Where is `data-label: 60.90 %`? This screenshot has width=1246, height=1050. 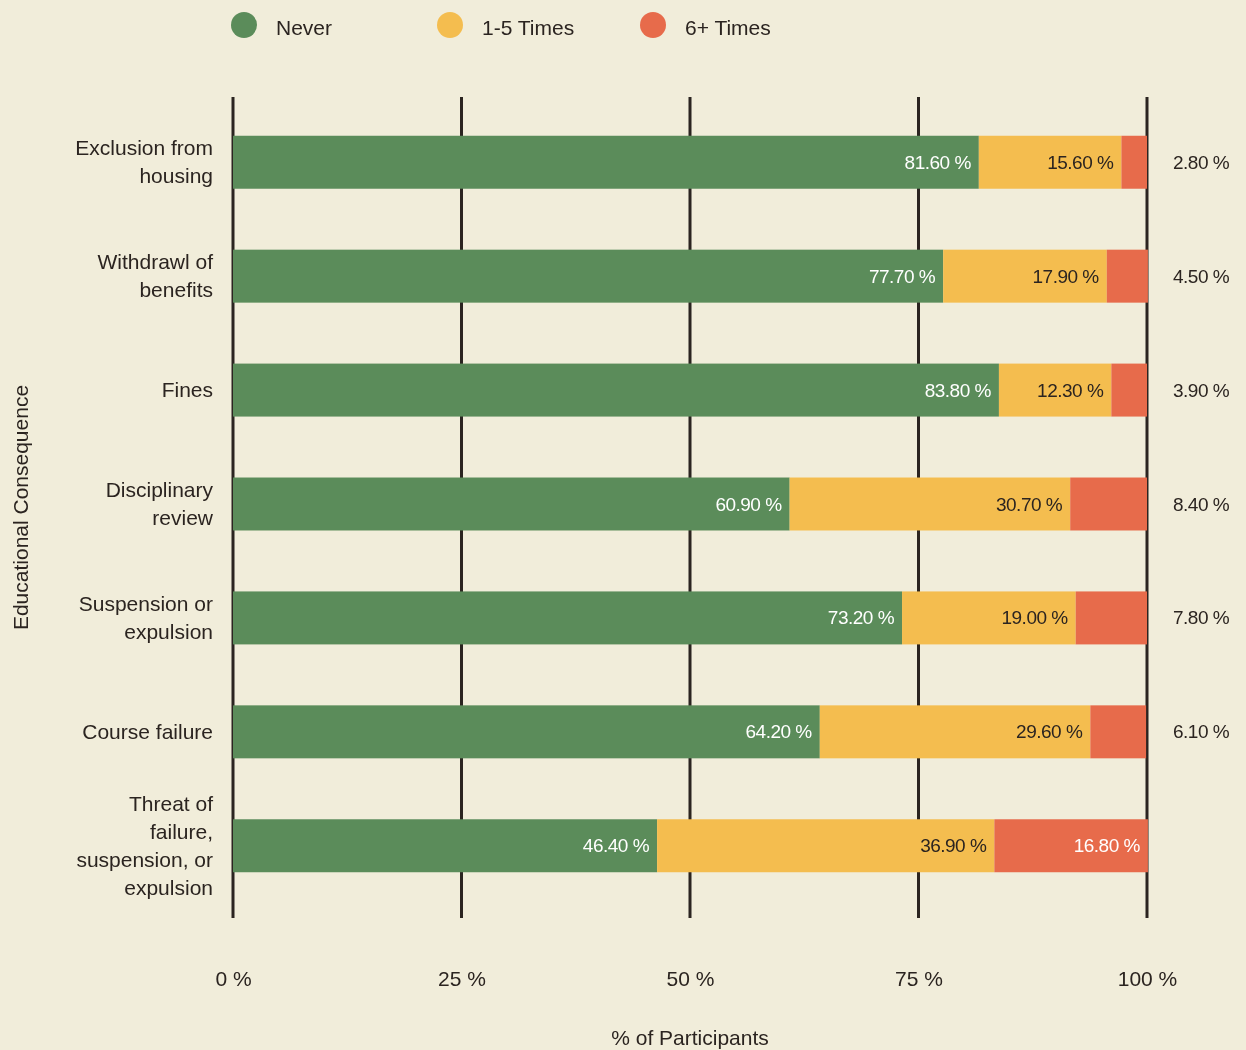
data-label: 60.90 % is located at coordinates (749, 504).